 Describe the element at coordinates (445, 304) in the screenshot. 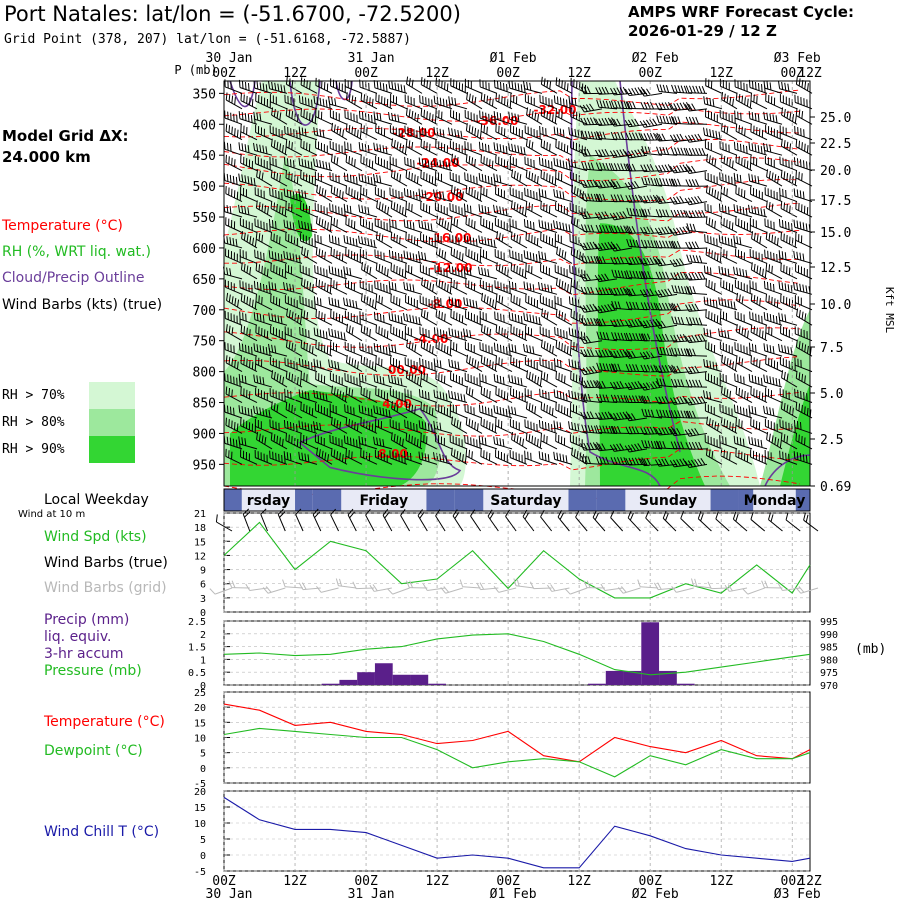

I see `isotherm-label: -8.00` at that location.